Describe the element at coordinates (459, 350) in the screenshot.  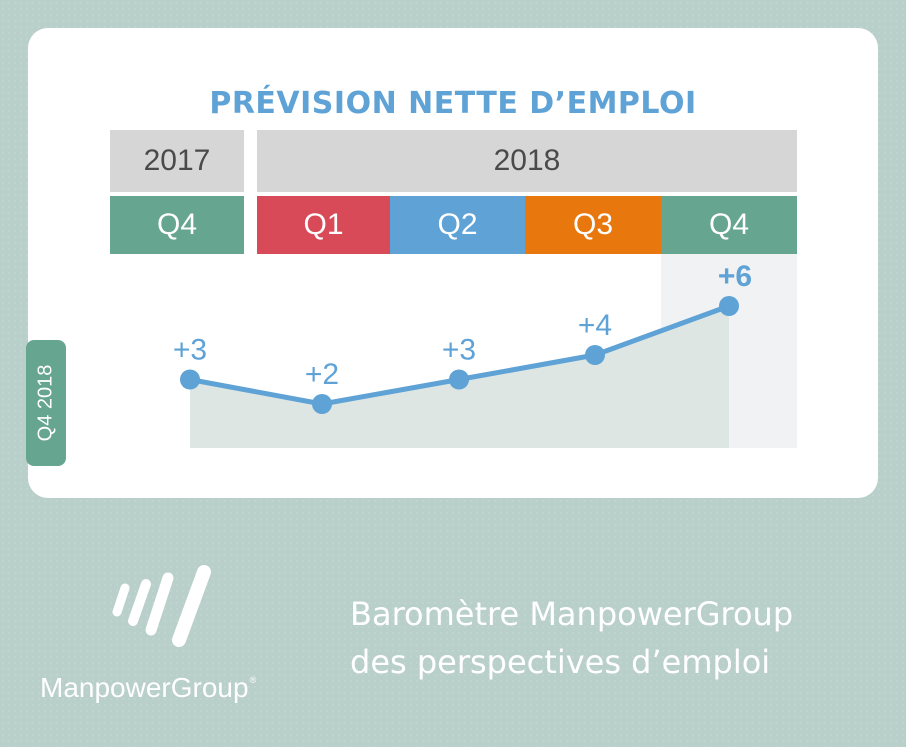
I see `data-label-3: +3` at that location.